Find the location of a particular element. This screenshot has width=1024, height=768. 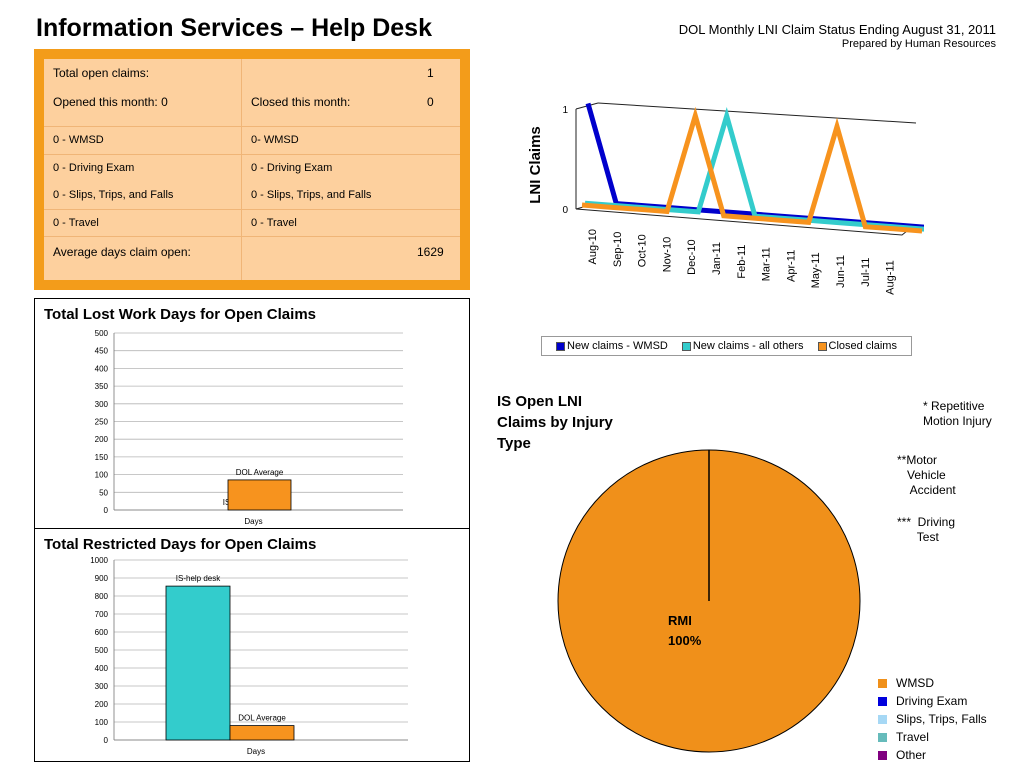

total-open-label: Total open claims: is located at coordinates (101, 73).